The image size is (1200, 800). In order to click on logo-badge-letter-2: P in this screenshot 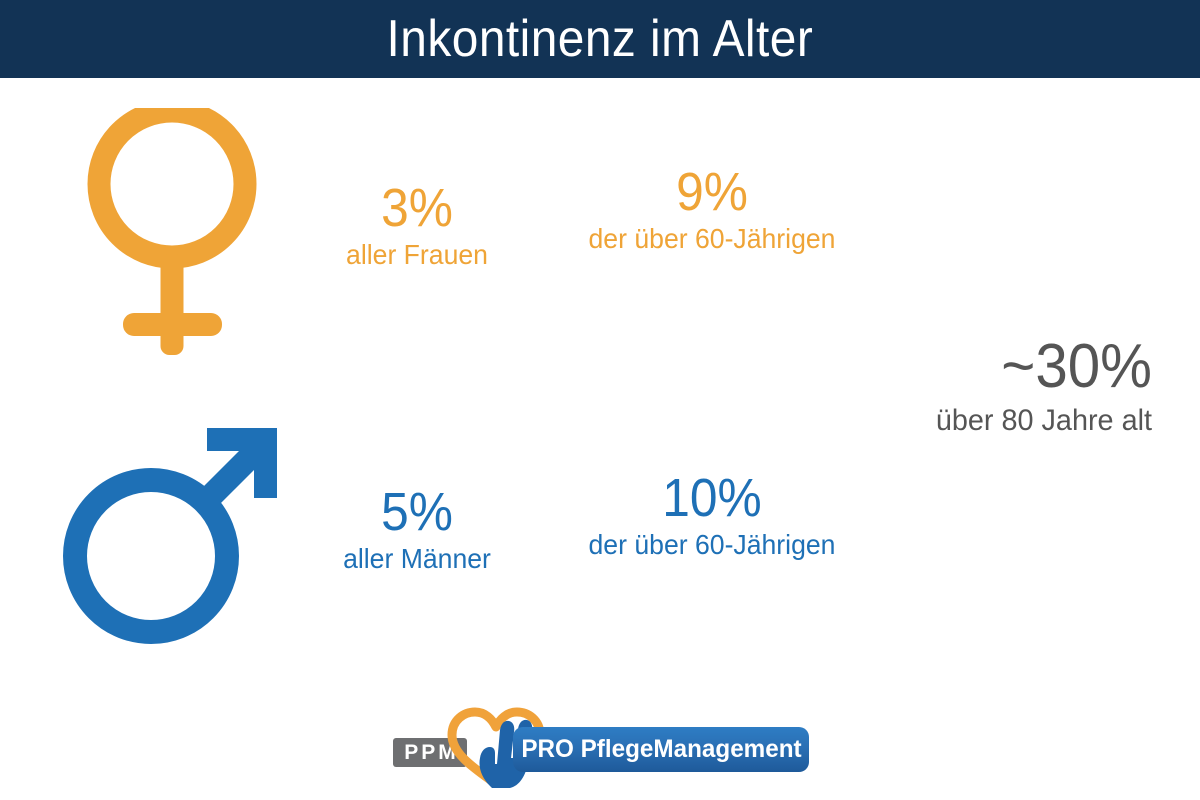, I will do `click(428, 752)`.